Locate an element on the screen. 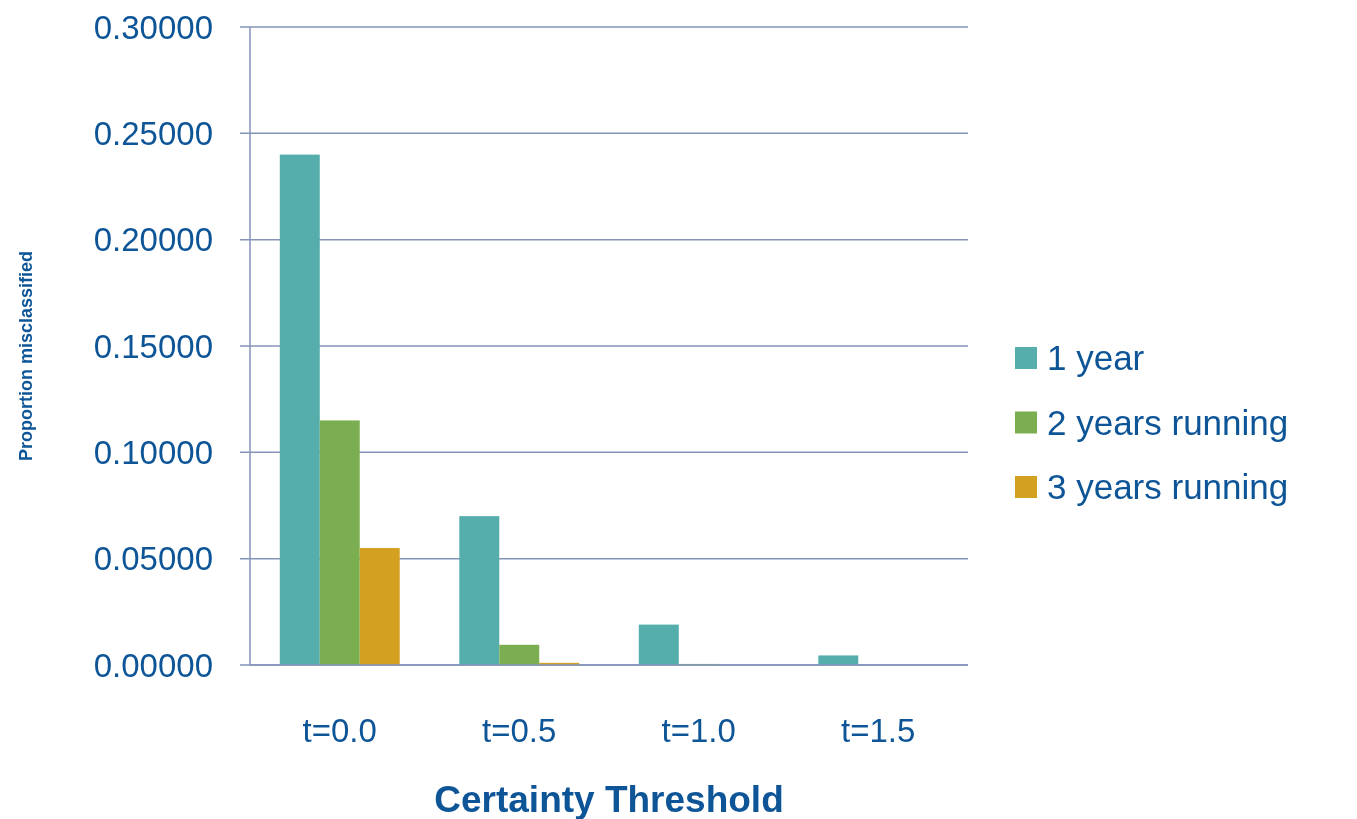  x-tick-label: t=1.0 is located at coordinates (698, 730).